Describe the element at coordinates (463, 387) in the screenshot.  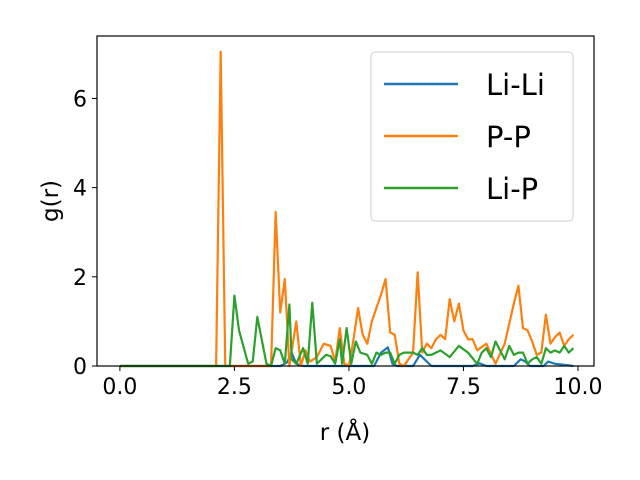
I see `x-tick-label: 7.5` at that location.